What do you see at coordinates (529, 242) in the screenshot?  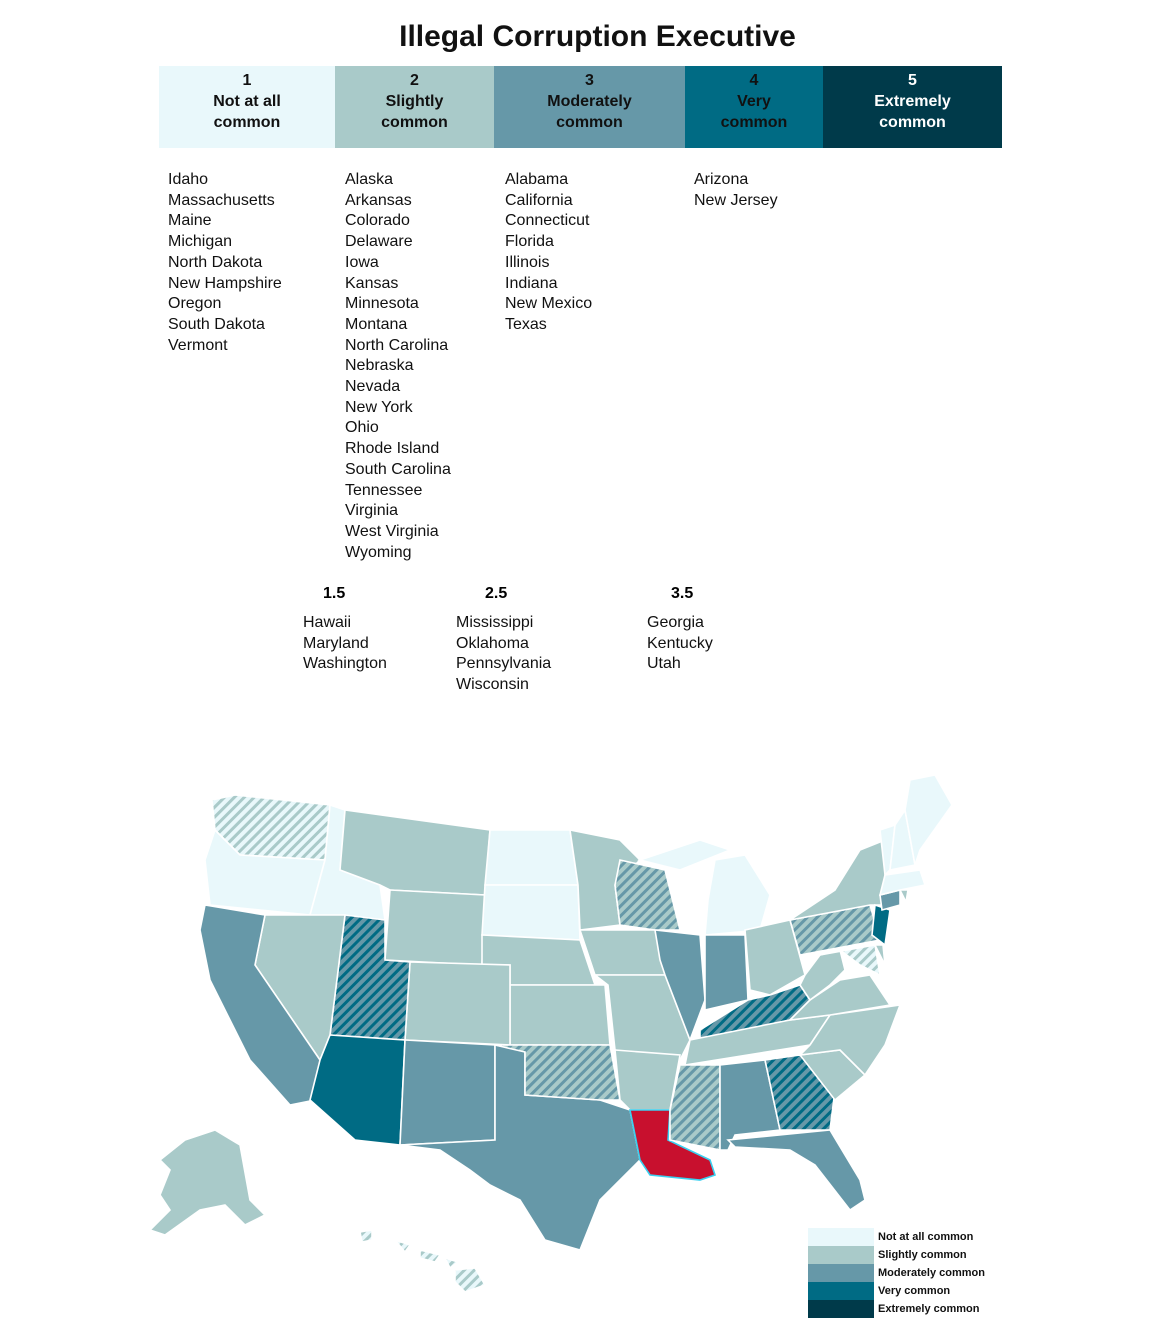 I see `state-name: Florida` at bounding box center [529, 242].